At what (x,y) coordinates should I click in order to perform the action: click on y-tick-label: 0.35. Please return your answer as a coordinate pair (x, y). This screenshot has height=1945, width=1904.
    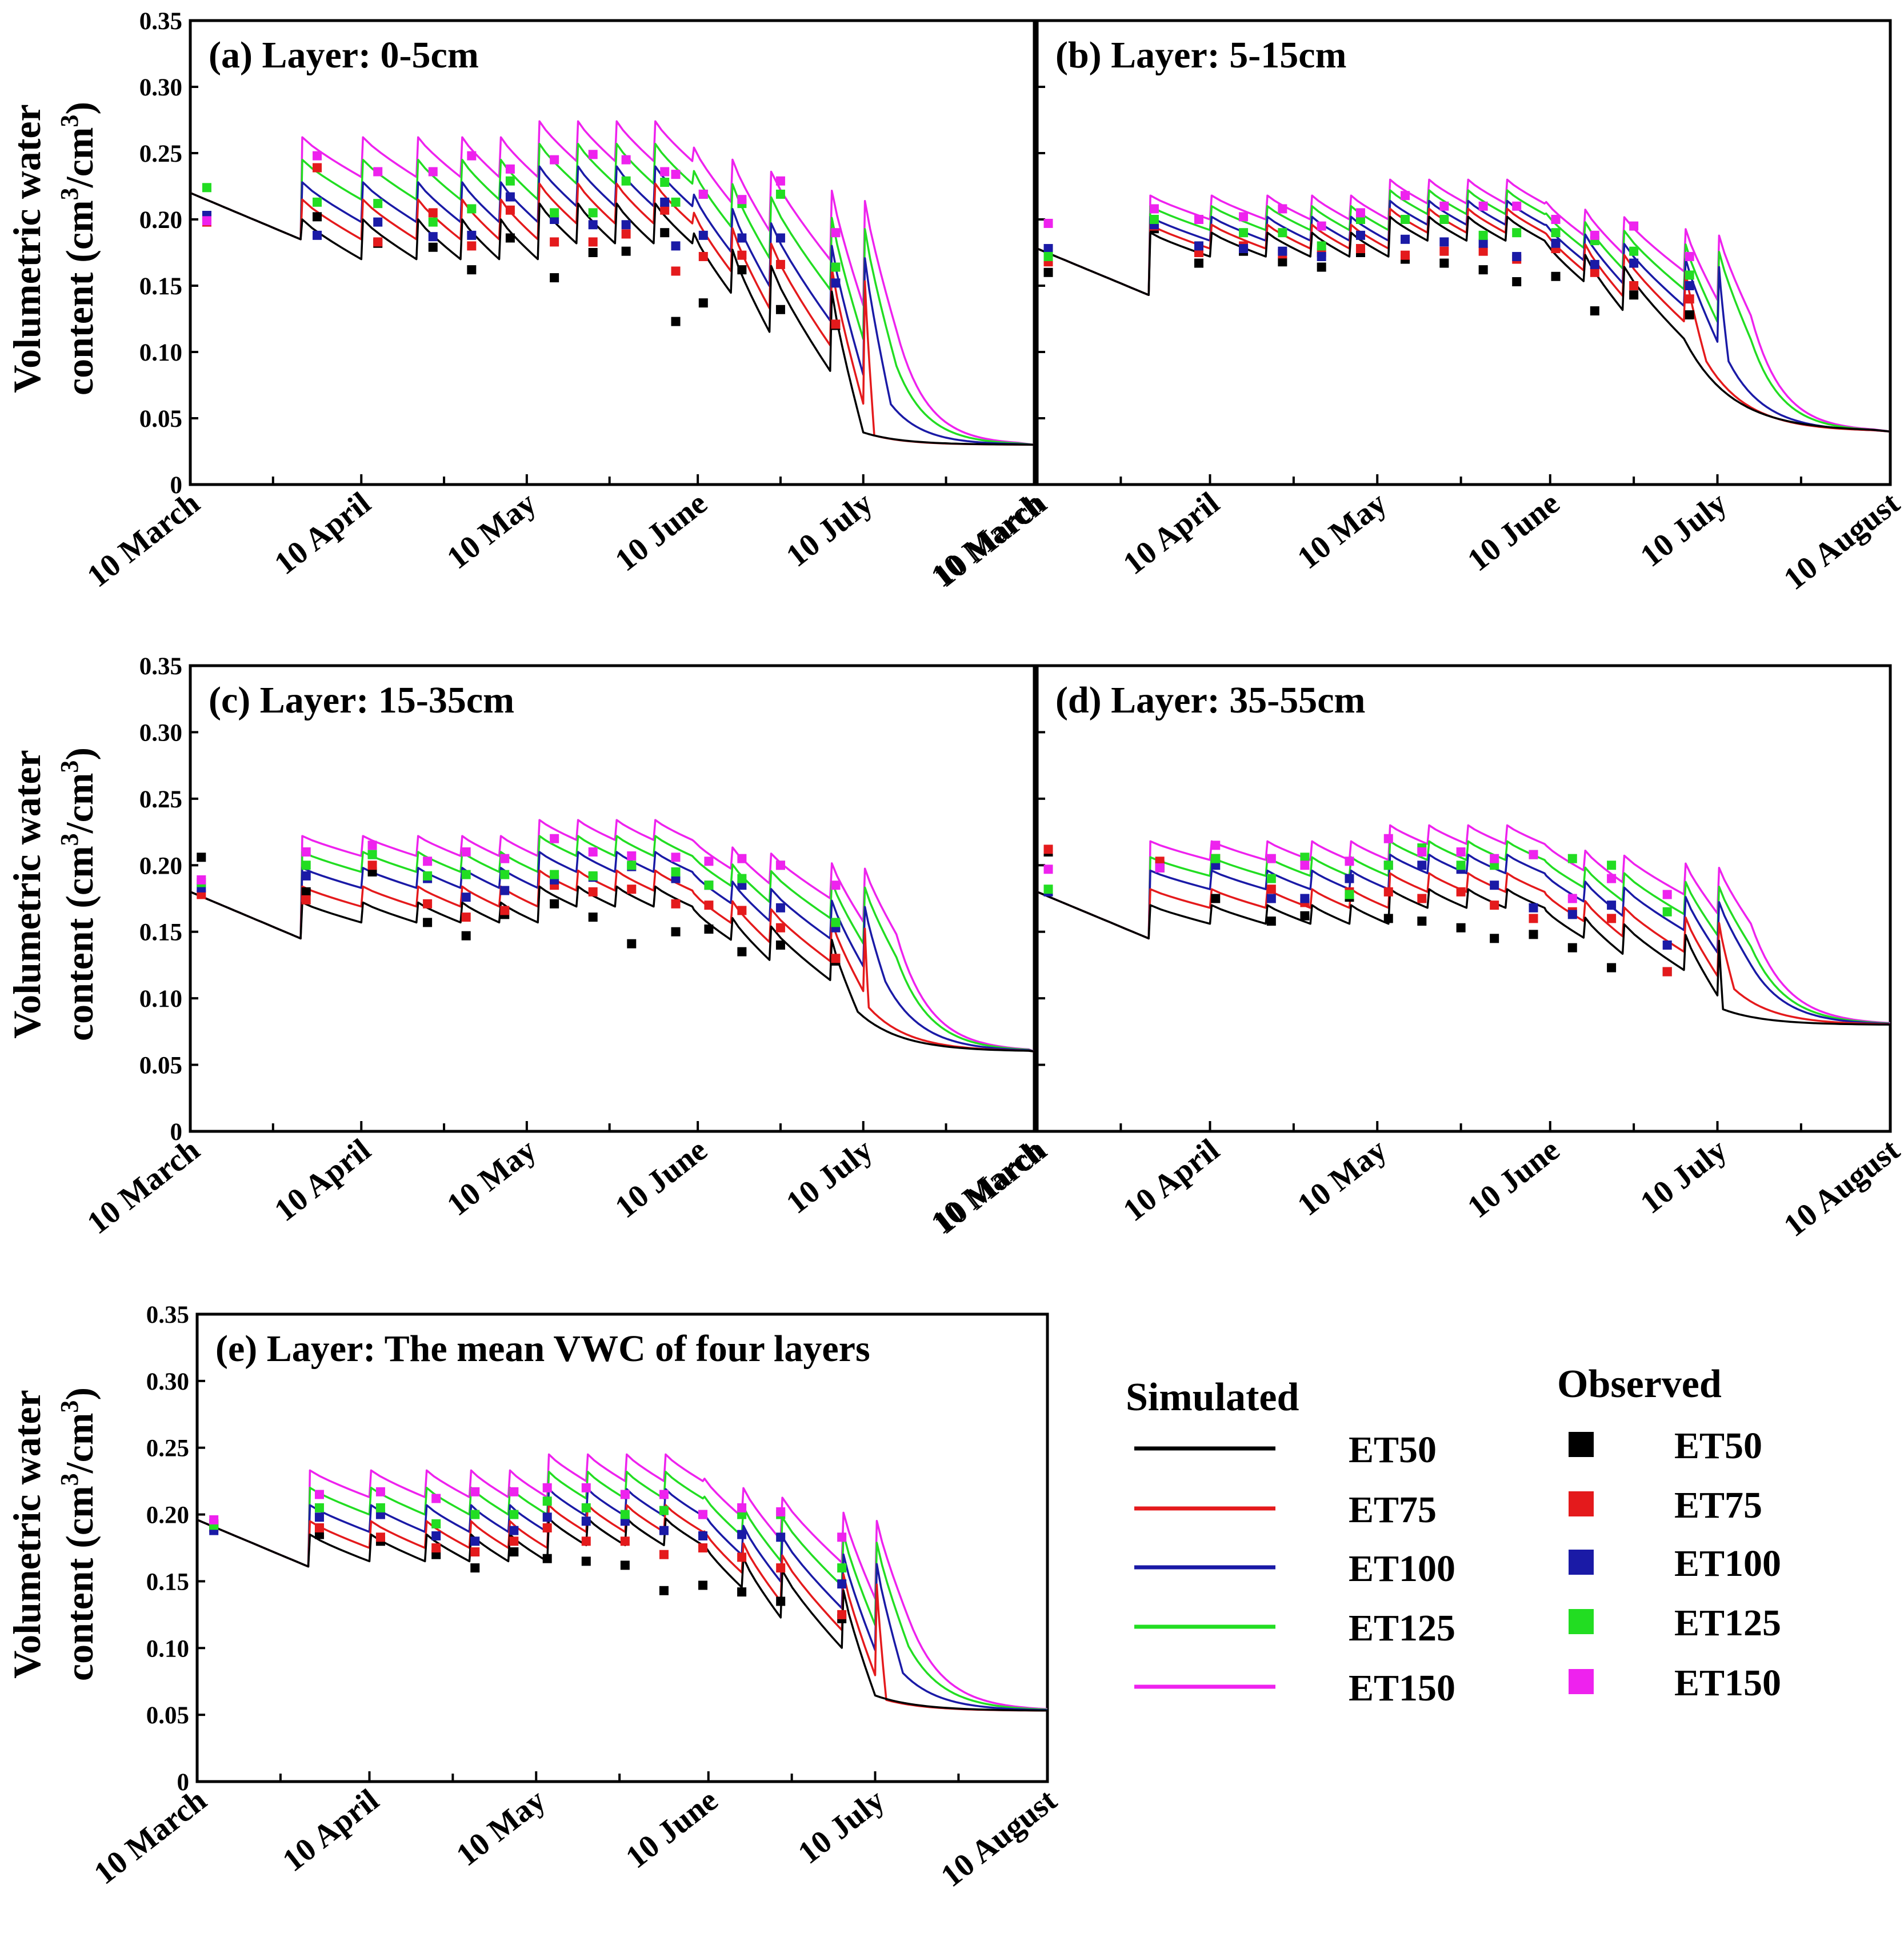
    Looking at the image, I should click on (167, 1315).